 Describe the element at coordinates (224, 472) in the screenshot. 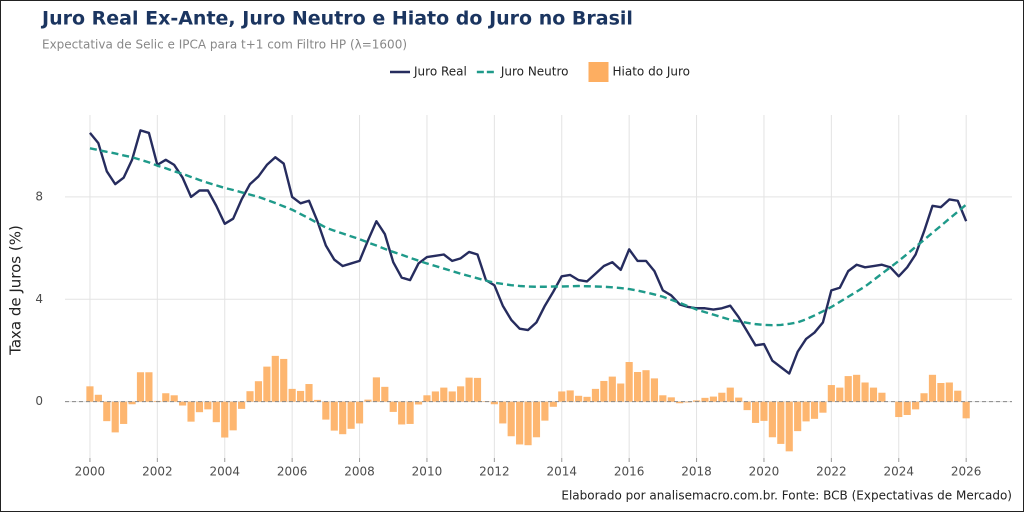

I see `x-tick-label: 2004` at that location.